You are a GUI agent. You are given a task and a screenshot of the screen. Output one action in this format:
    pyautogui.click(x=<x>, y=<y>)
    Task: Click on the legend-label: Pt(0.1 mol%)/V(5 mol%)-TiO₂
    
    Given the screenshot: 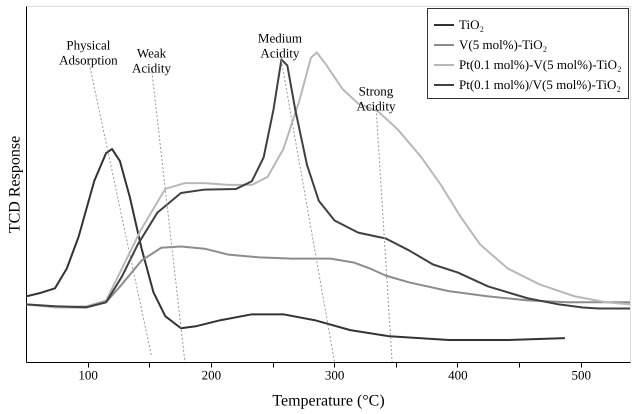 What is the action you would take?
    pyautogui.click(x=540, y=84)
    